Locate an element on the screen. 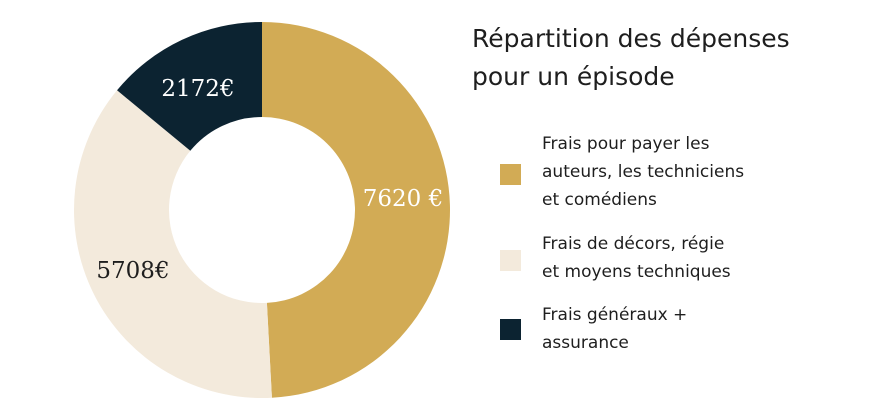 Image resolution: width=876 pixels, height=412 pixels. legend-swatch-authors is located at coordinates (510, 174).